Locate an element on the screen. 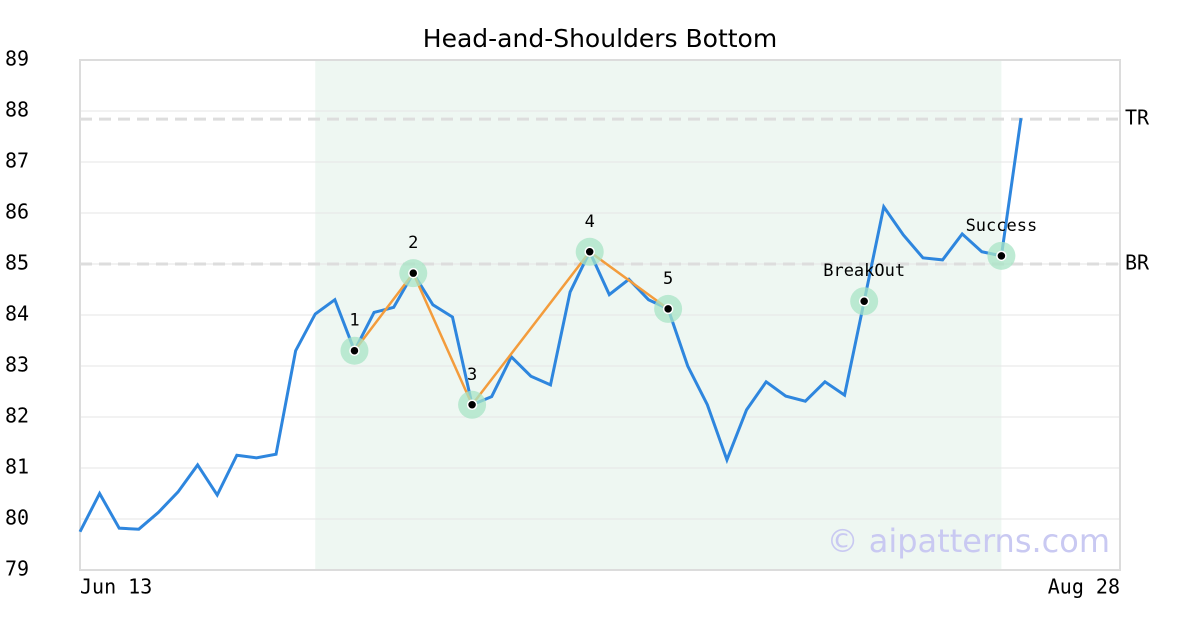  y-tick-label: 84 is located at coordinates (17, 314).